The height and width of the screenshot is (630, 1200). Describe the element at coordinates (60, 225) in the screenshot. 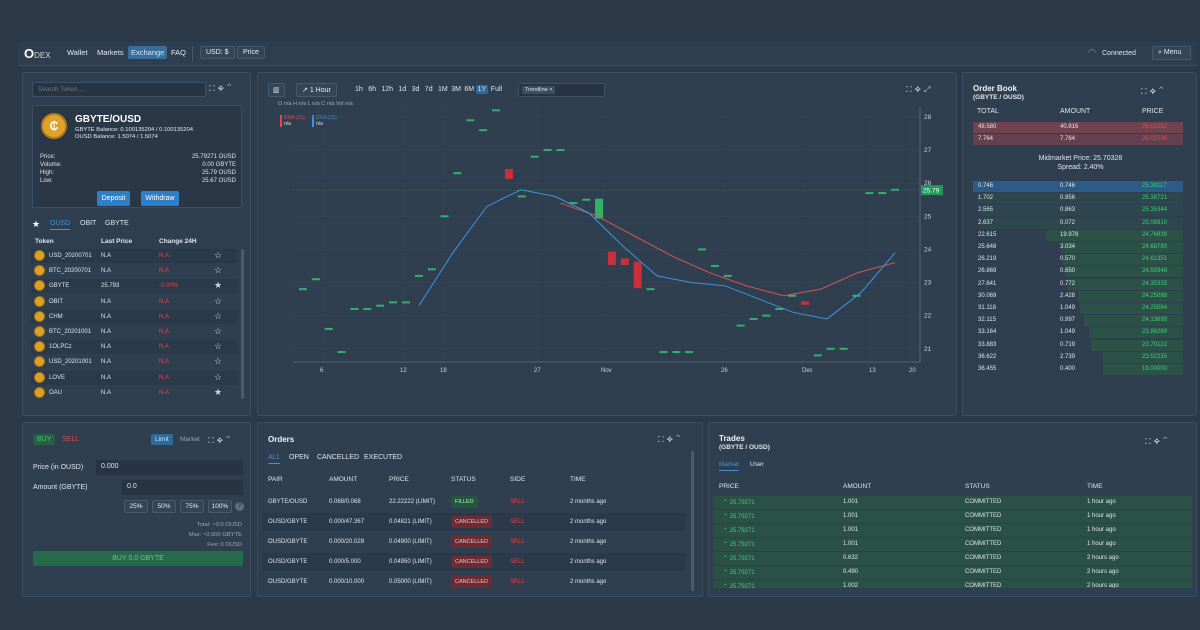

I see `tab-ousd: OUSD` at that location.